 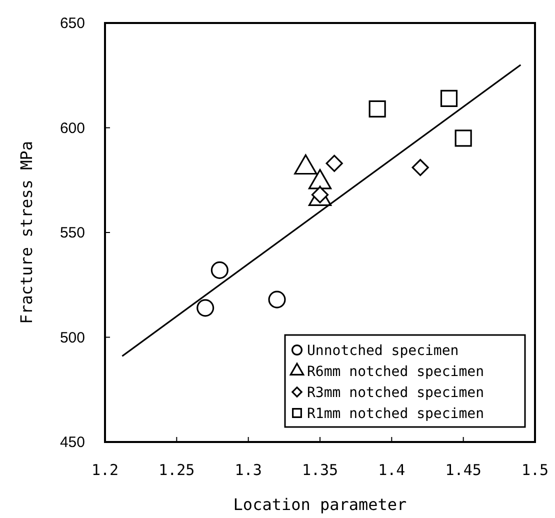 I want to click on x-axis-title: Location parameter, so click(x=320, y=504).